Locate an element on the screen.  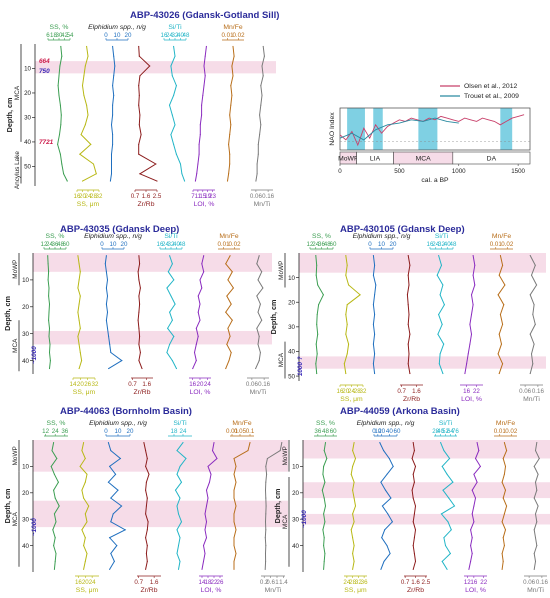
series-label-mn_ti: Mn/Ti is located at coordinates (273, 590).